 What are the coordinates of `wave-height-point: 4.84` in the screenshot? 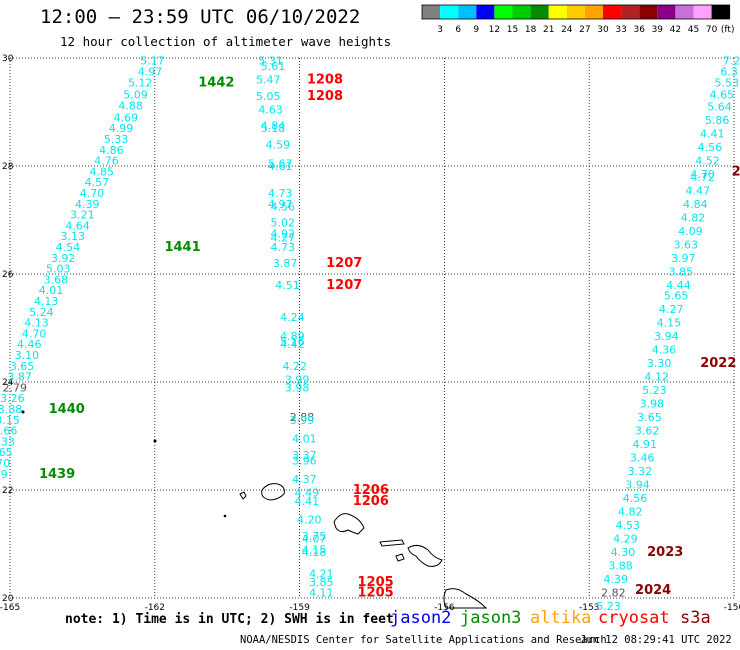 It's located at (273, 126).